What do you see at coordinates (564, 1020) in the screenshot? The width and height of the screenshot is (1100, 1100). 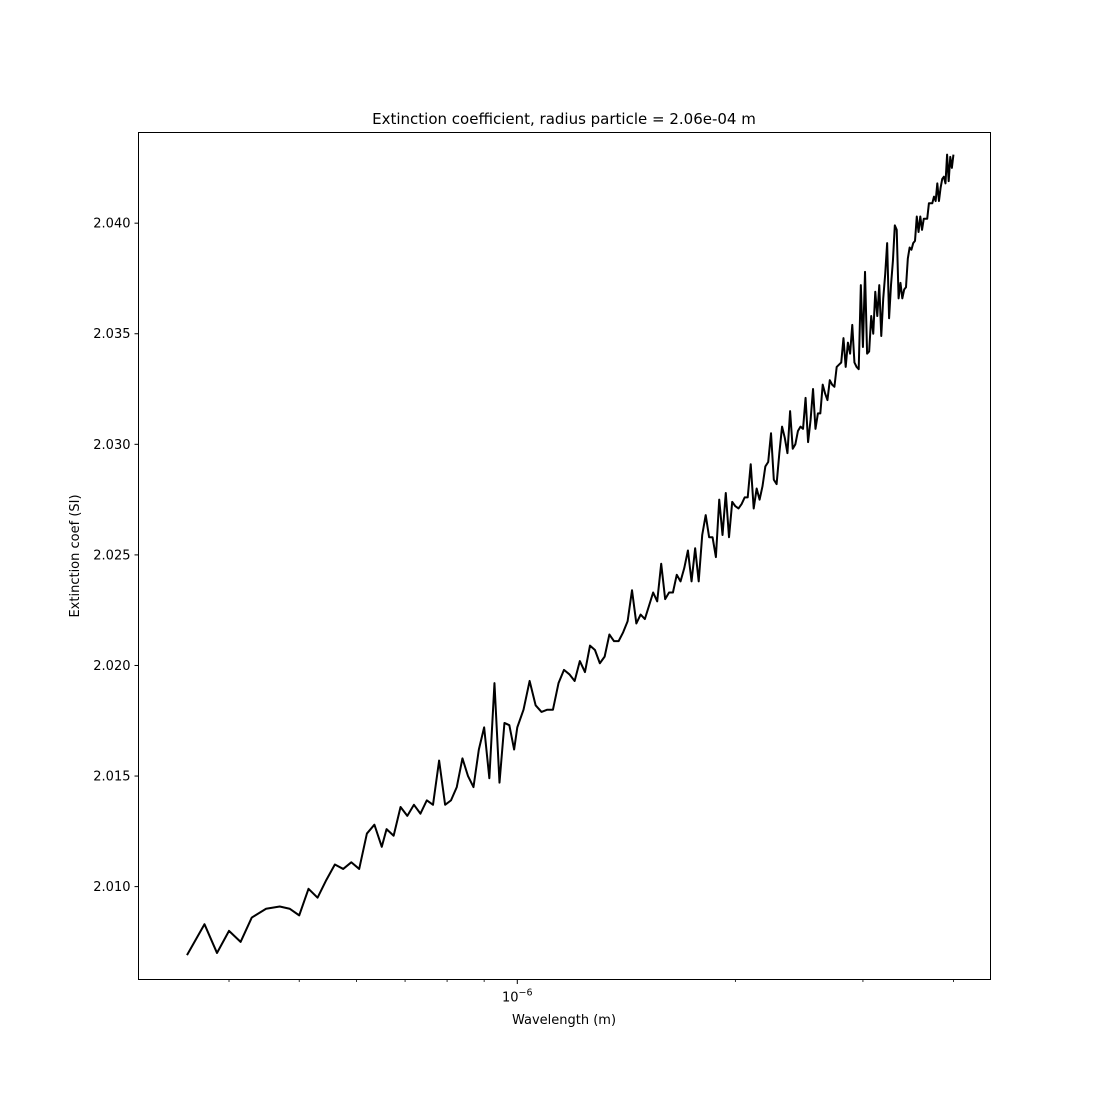 I see `x-axis-label: Wavelength (m)` at bounding box center [564, 1020].